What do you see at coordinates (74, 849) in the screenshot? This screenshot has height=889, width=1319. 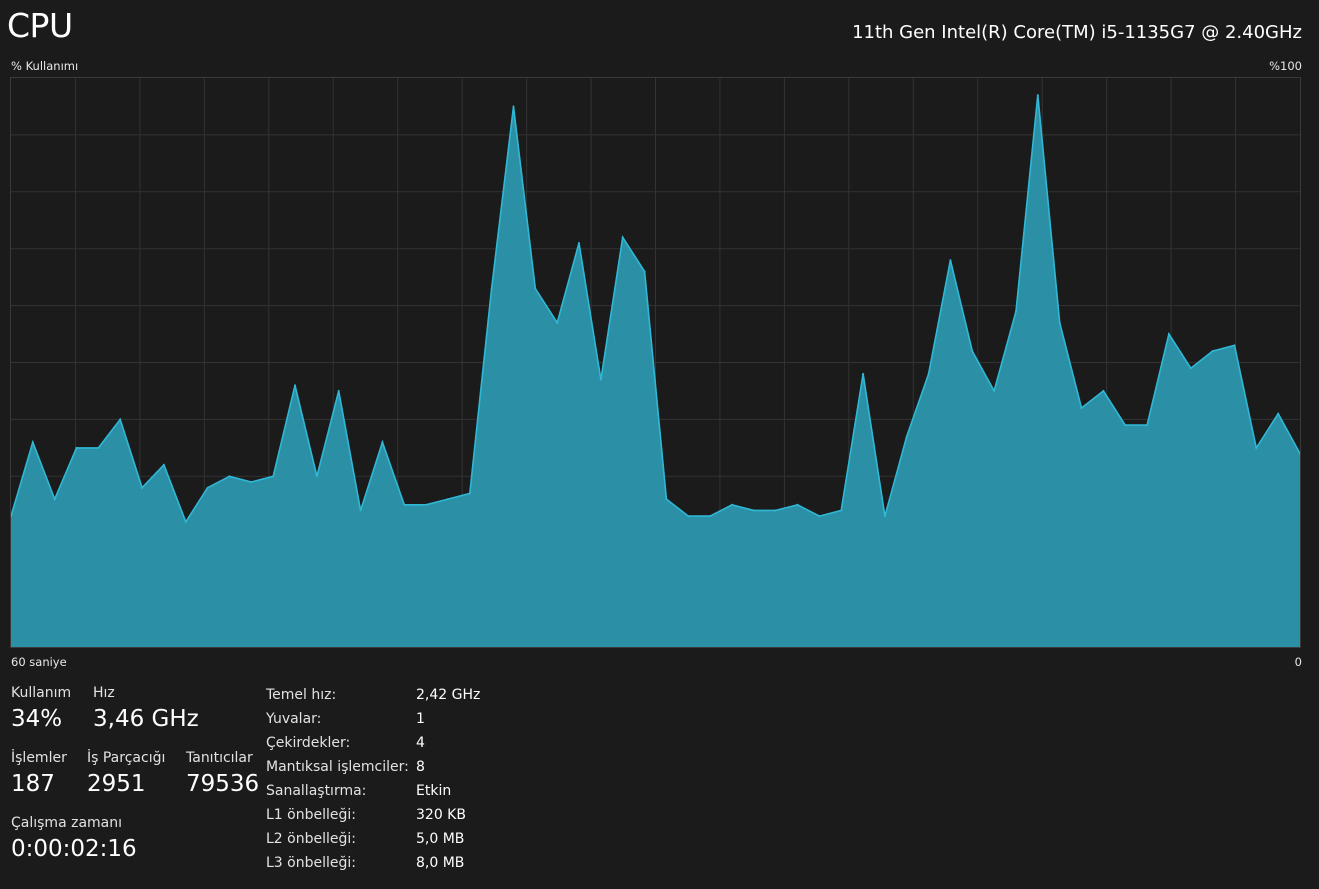 I see `stat-uptime-value: 0:00:02:16` at bounding box center [74, 849].